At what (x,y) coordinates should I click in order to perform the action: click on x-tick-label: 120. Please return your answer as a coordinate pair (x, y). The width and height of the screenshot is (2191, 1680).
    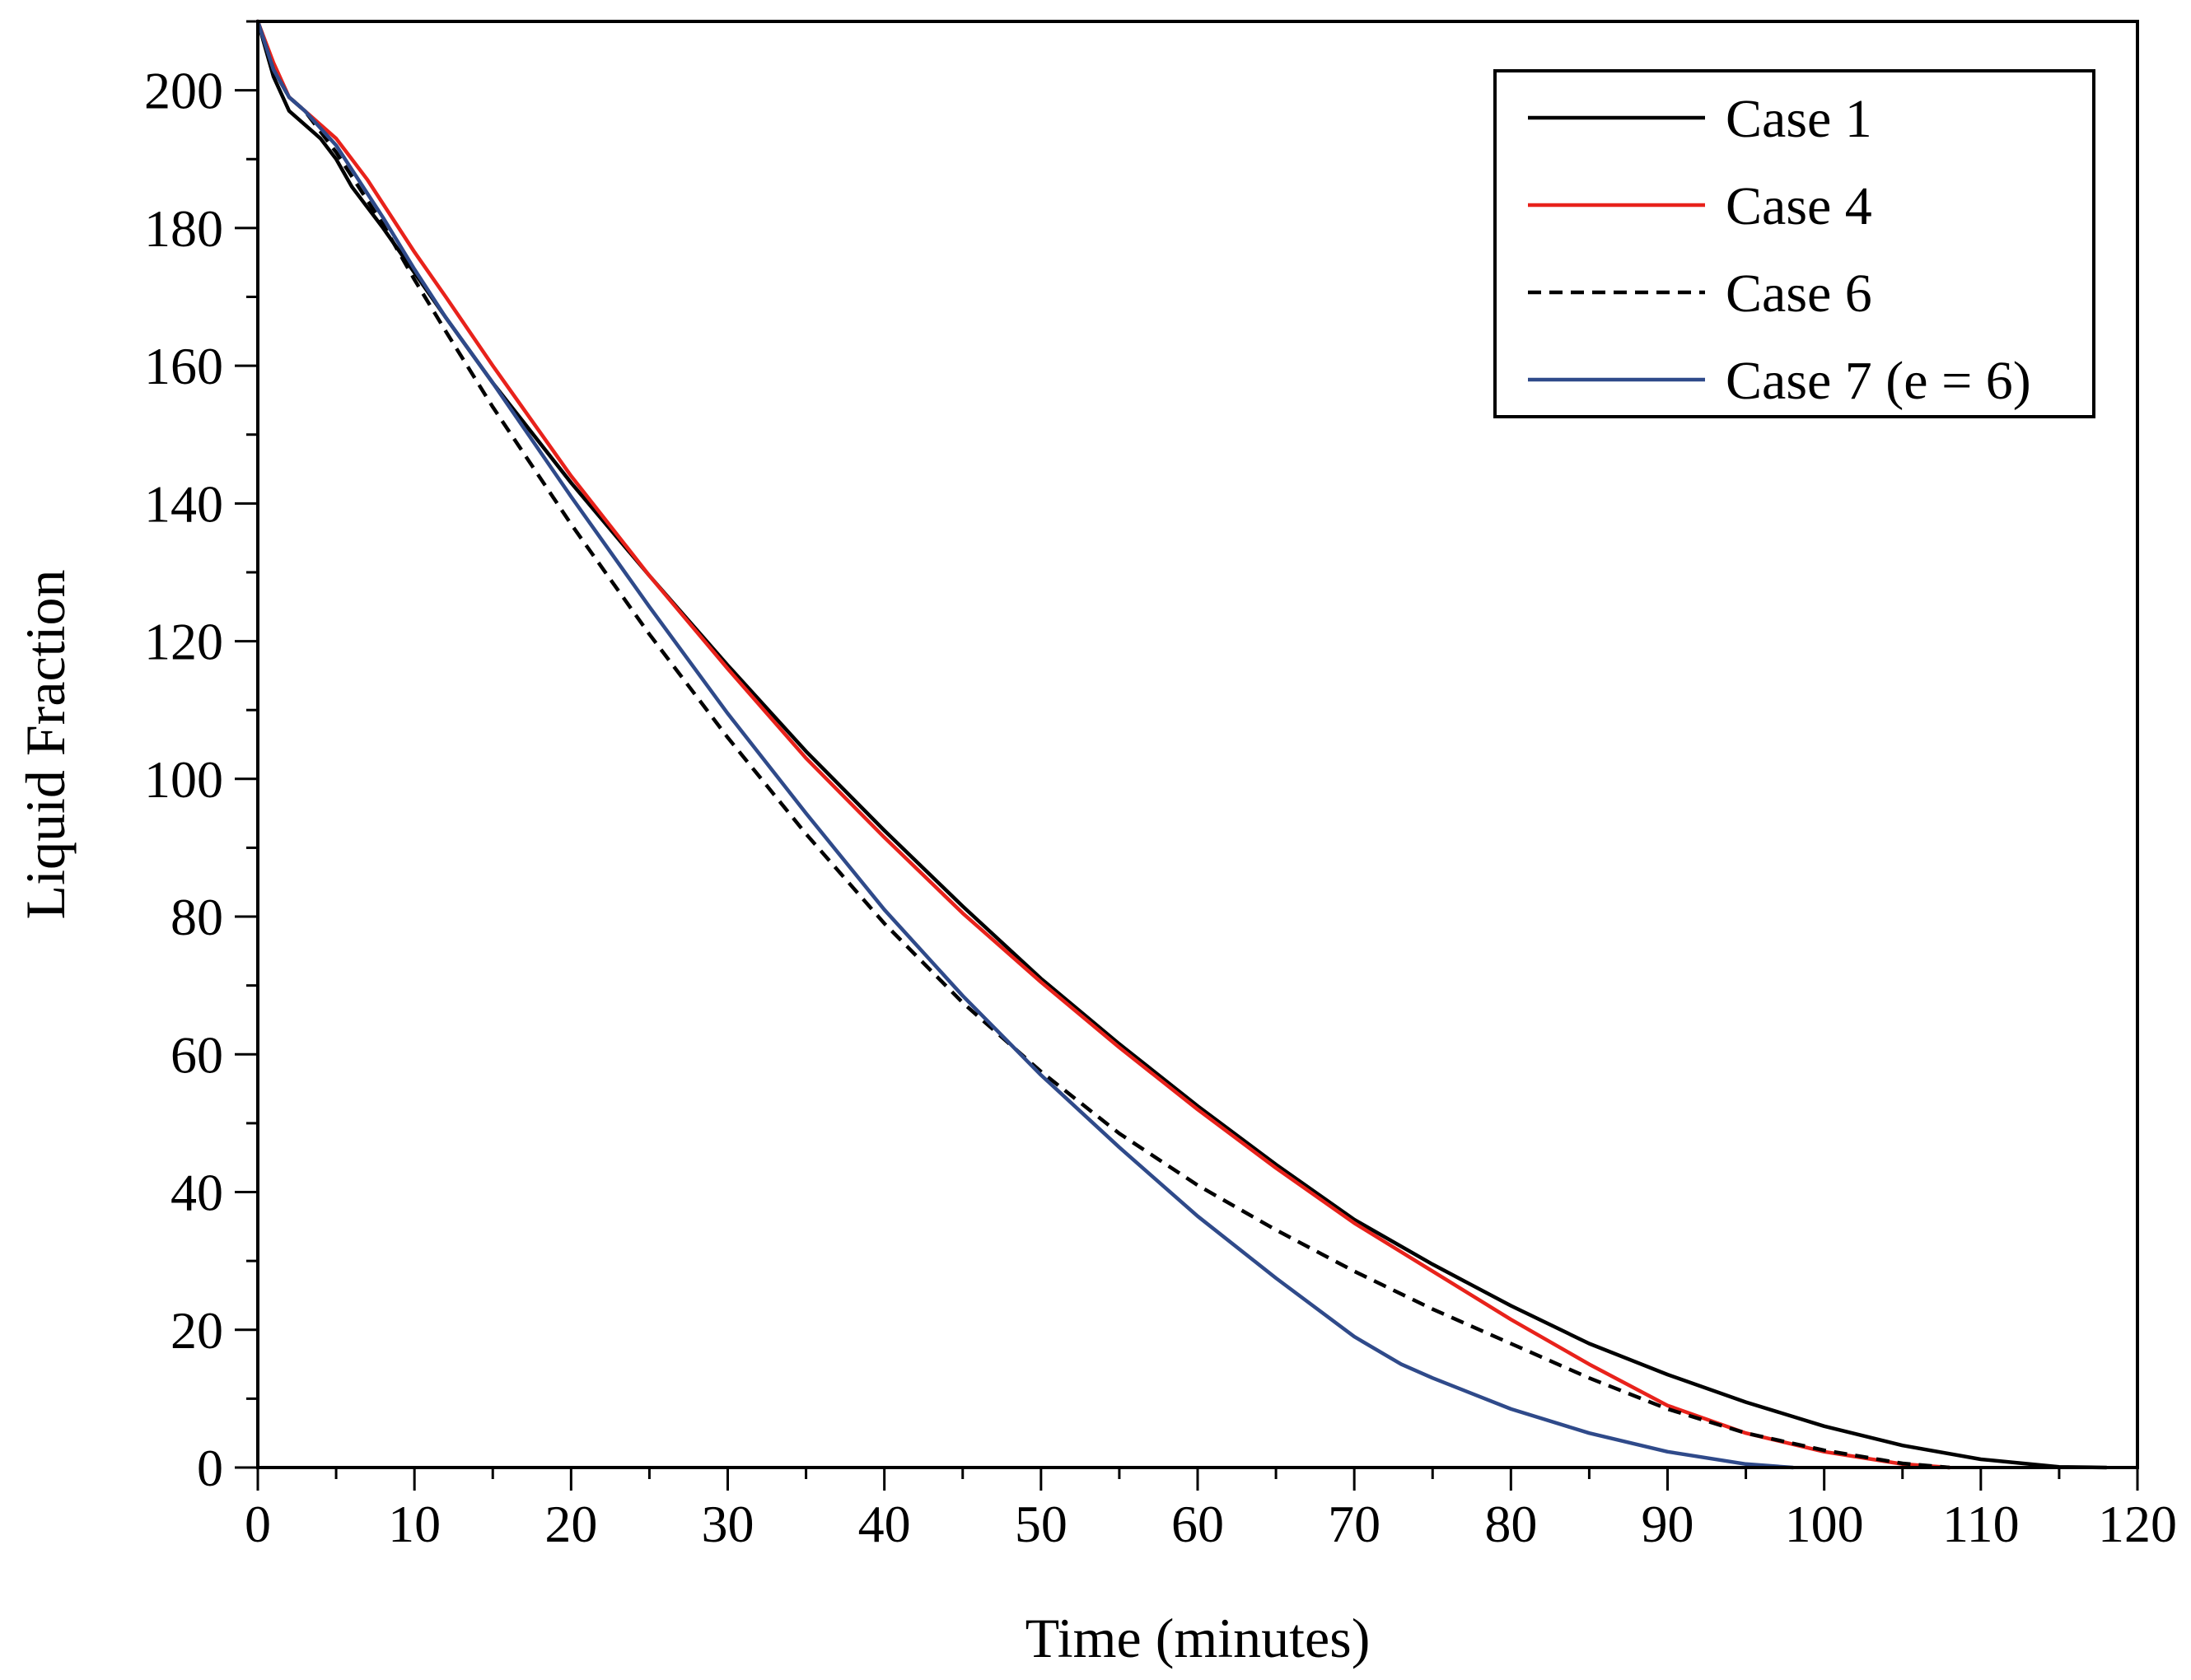
    Looking at the image, I should click on (2137, 1524).